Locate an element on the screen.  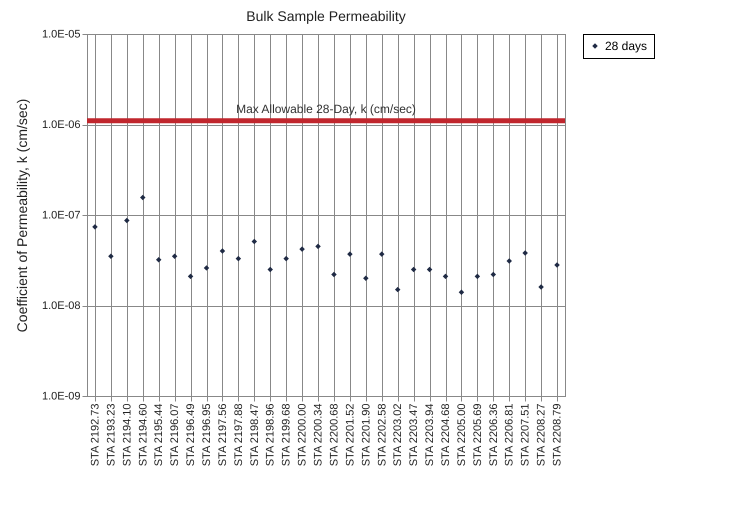
x-tick-label: STA 2200.34 is located at coordinates (318, 435).